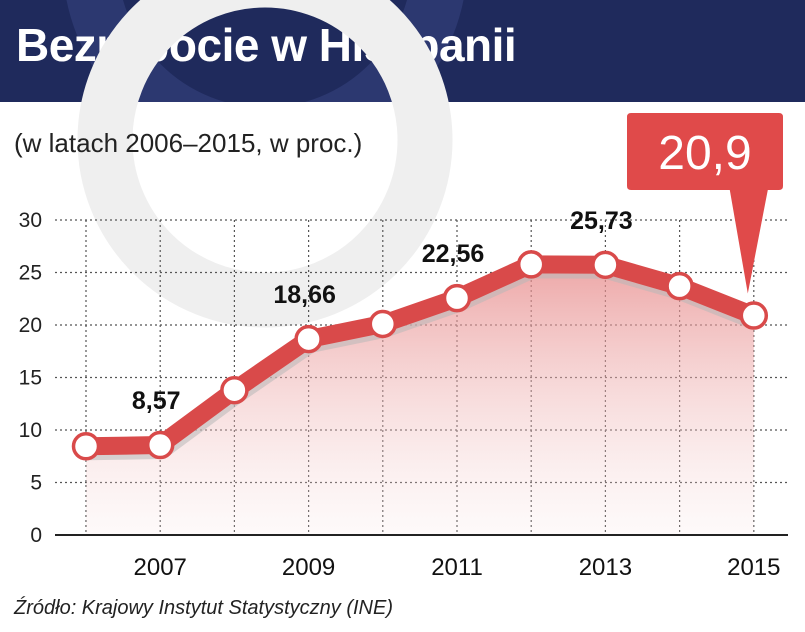 Image resolution: width=805 pixels, height=632 pixels. I want to click on y-tick-label: 5, so click(36, 483).